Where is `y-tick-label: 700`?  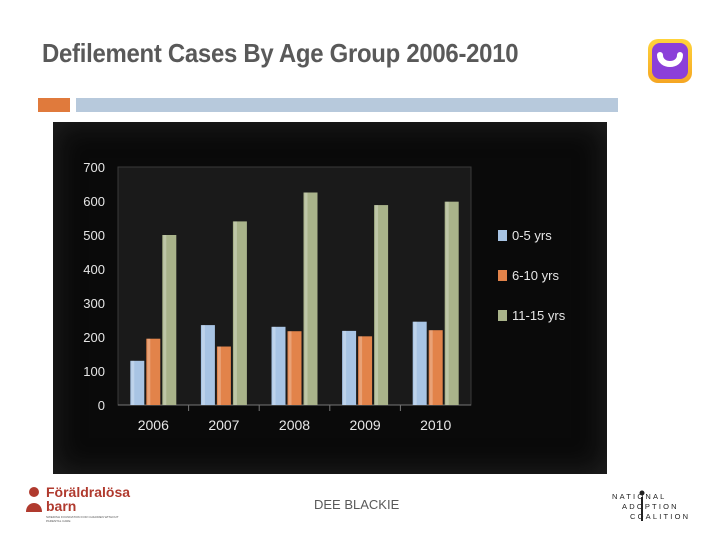 y-tick-label: 700 is located at coordinates (94, 167).